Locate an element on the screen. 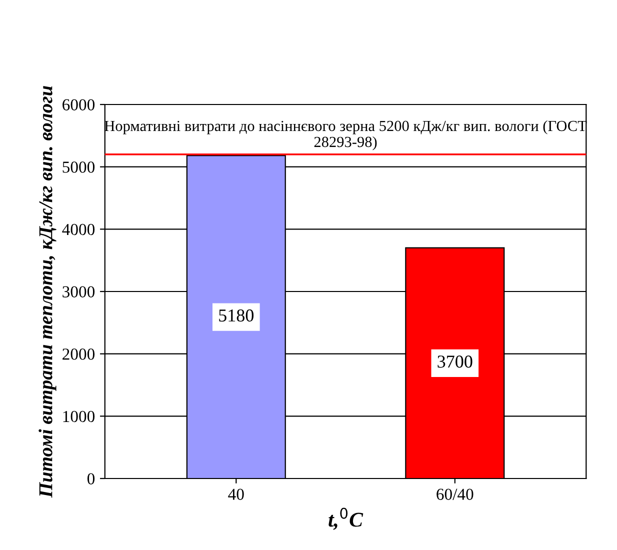 This screenshot has height=550, width=617. x-axis-title: t,$^{0}$C is located at coordinates (346, 519).